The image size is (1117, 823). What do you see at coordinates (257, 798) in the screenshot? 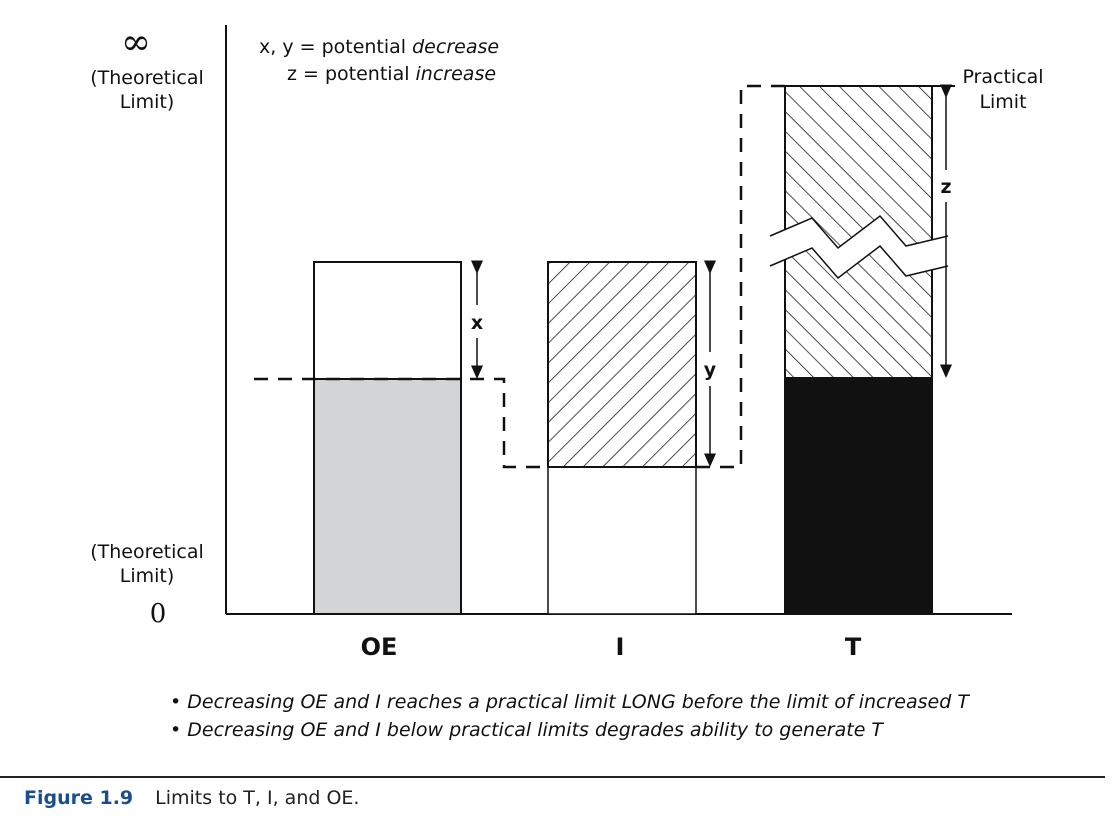
I see `figure-caption-text: Limits to T, I, and OE.` at bounding box center [257, 798].